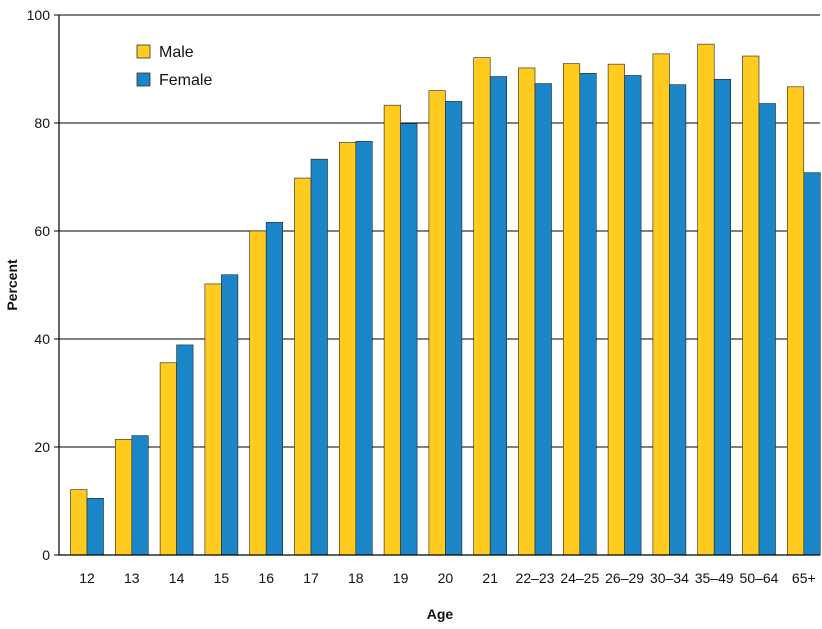 The image size is (822, 629). What do you see at coordinates (759, 578) in the screenshot?
I see `x-tick-label: 50–64` at bounding box center [759, 578].